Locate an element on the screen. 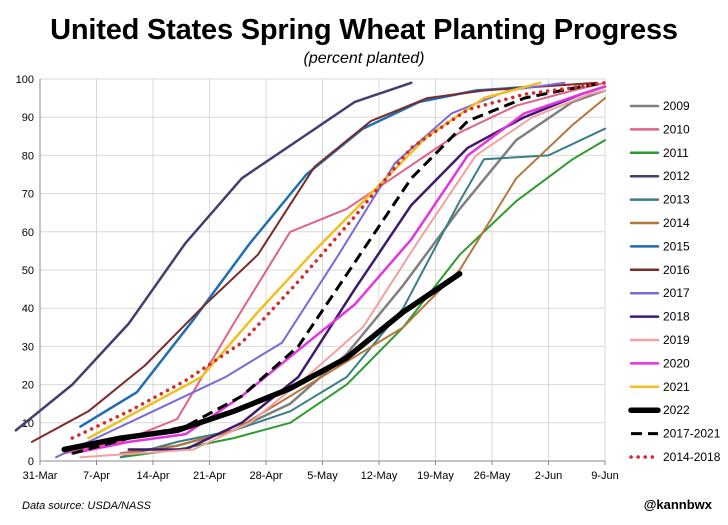 This screenshot has height=525, width=728. legend-label: 2010 is located at coordinates (676, 129).